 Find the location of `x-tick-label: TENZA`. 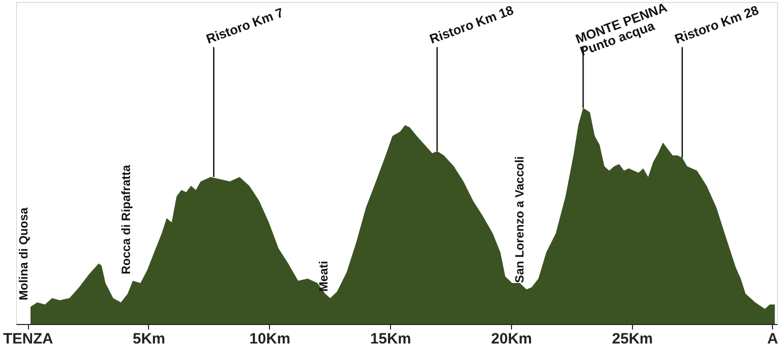

x-tick-label: TENZA is located at coordinates (28, 339).